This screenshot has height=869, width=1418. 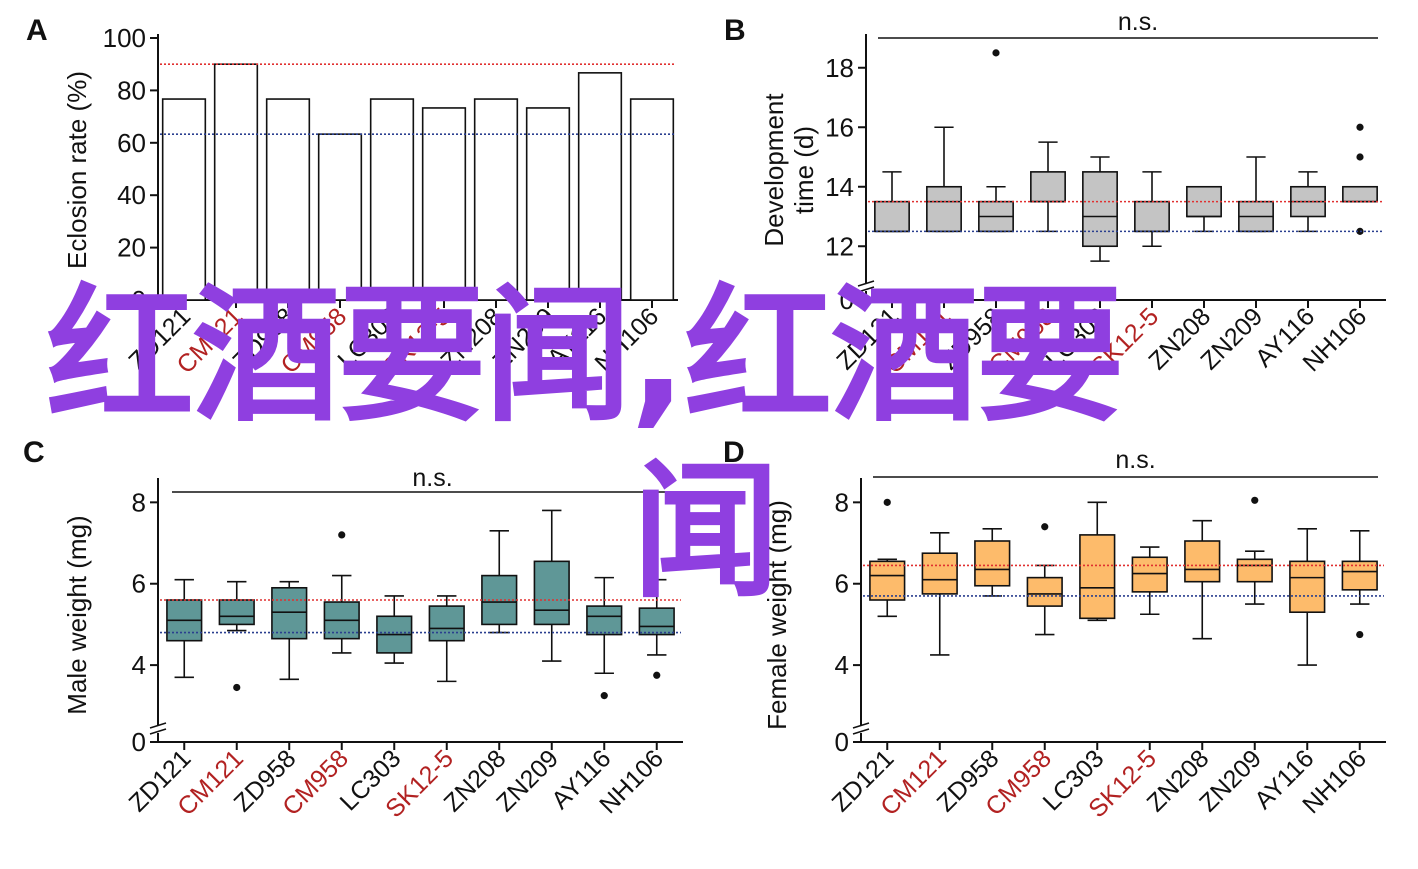 What do you see at coordinates (131, 248) in the screenshot?
I see `y-tick-label: 20` at bounding box center [131, 248].